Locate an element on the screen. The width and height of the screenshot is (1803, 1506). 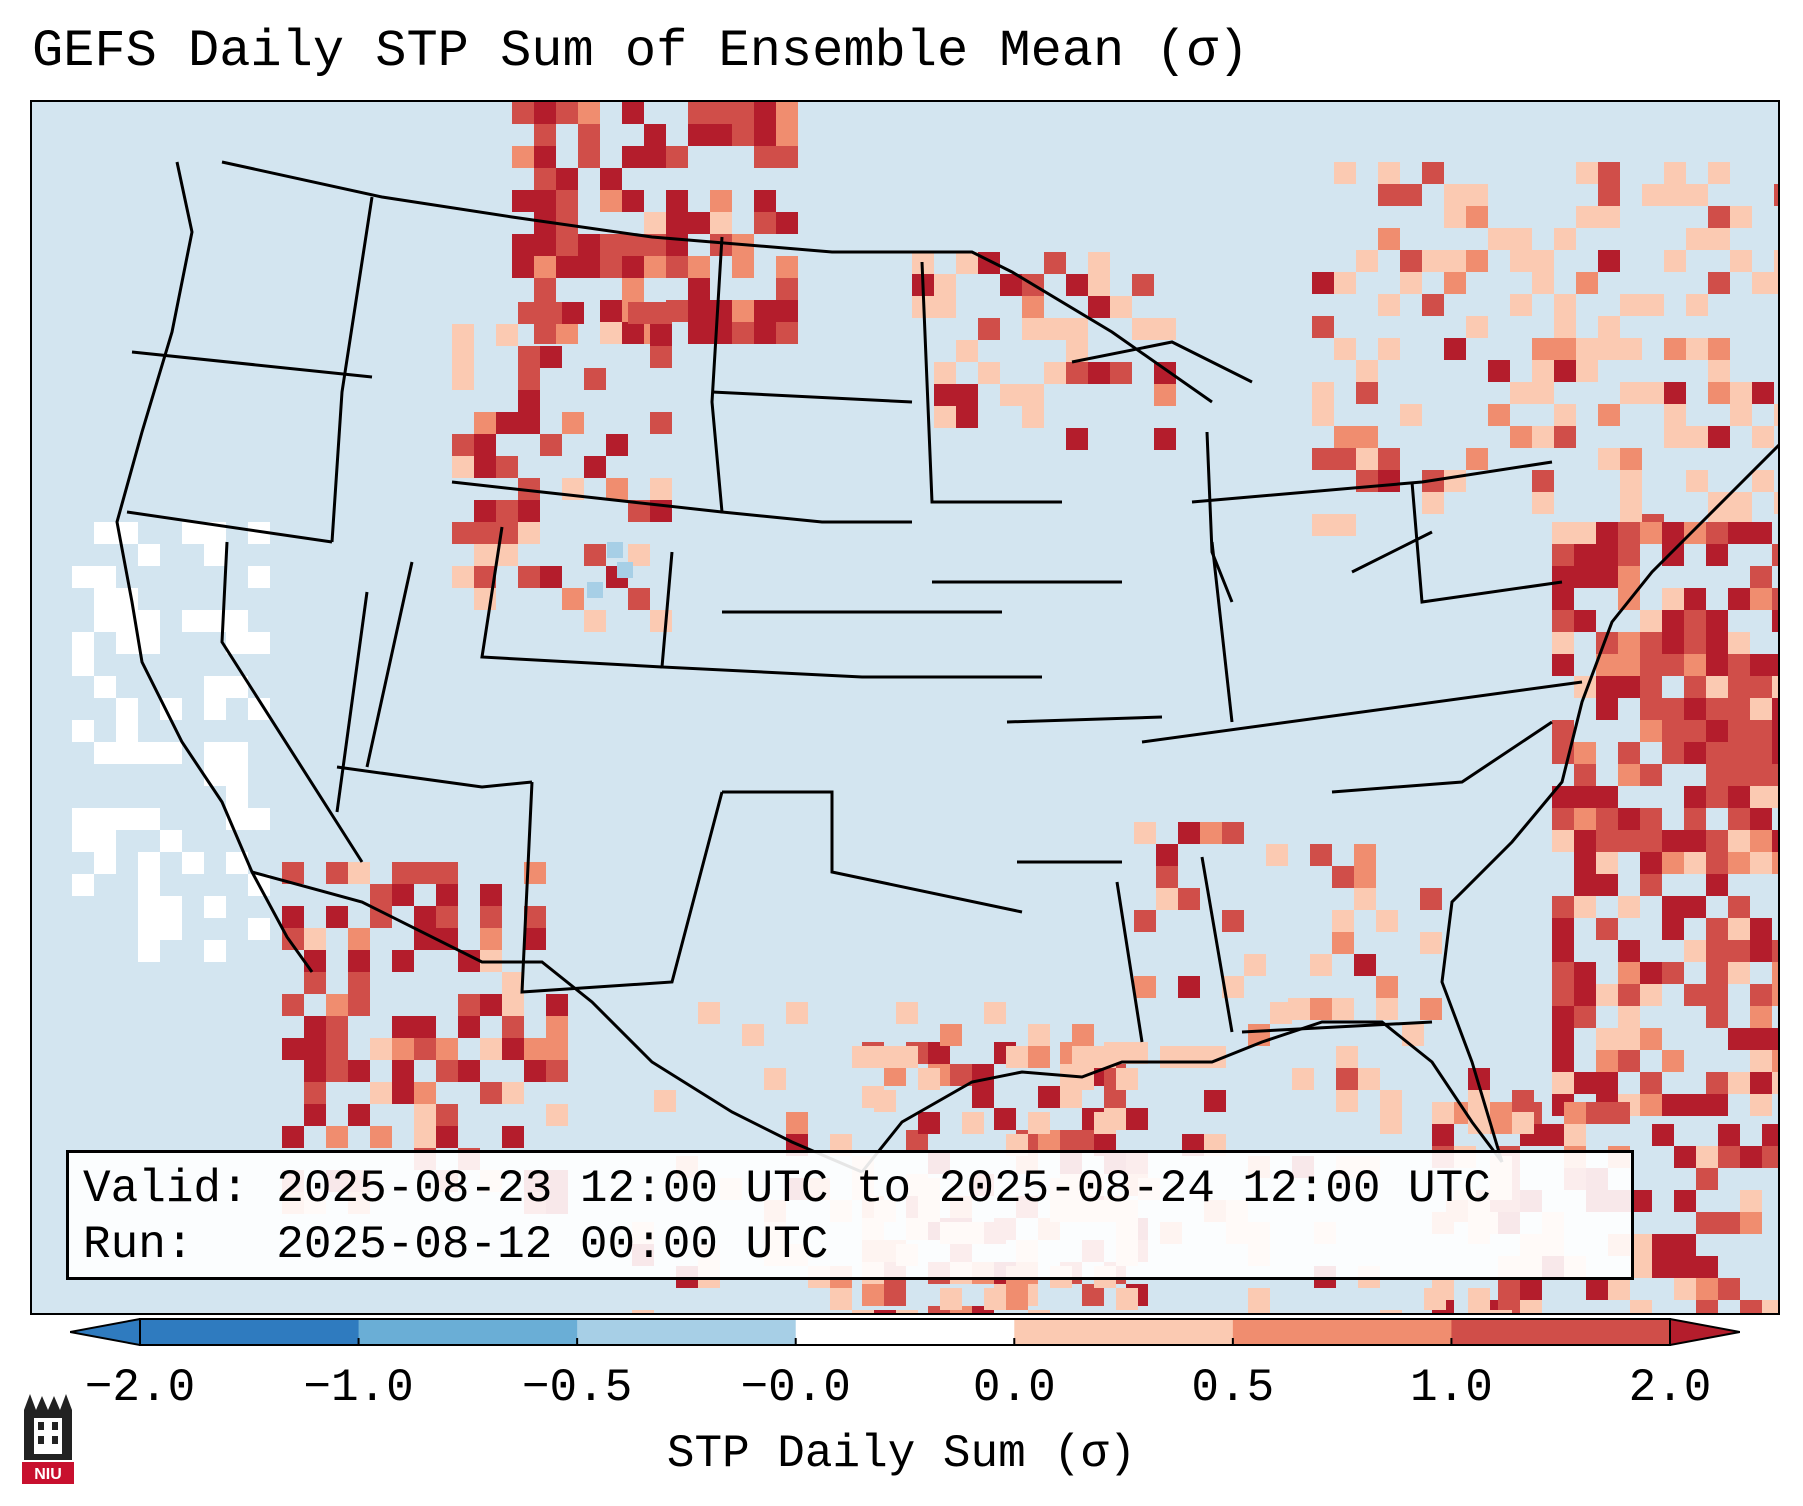
us-mexico-border is located at coordinates (557, 1022).